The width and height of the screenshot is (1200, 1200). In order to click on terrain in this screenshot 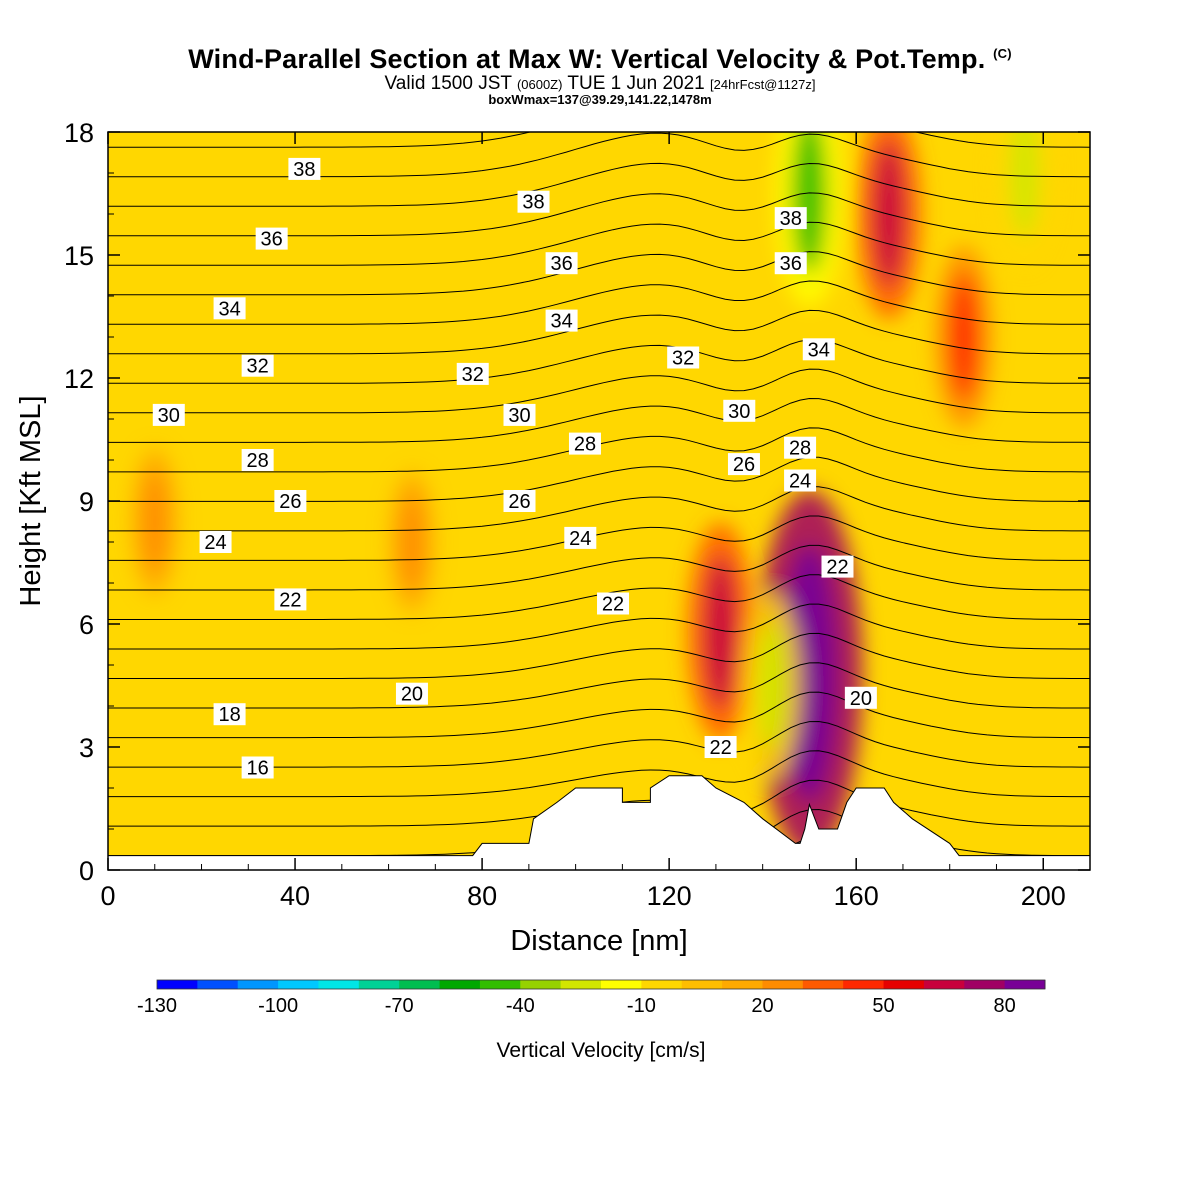, I will do `click(599, 822)`.